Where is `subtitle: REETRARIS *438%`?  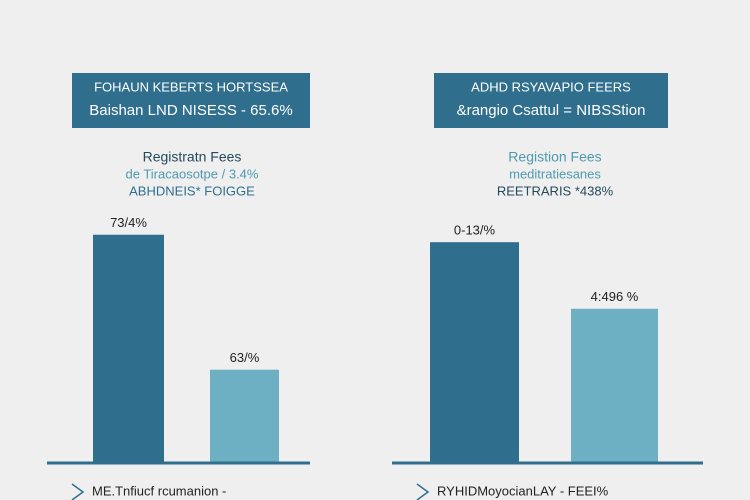 subtitle: REETRARIS *438% is located at coordinates (555, 190).